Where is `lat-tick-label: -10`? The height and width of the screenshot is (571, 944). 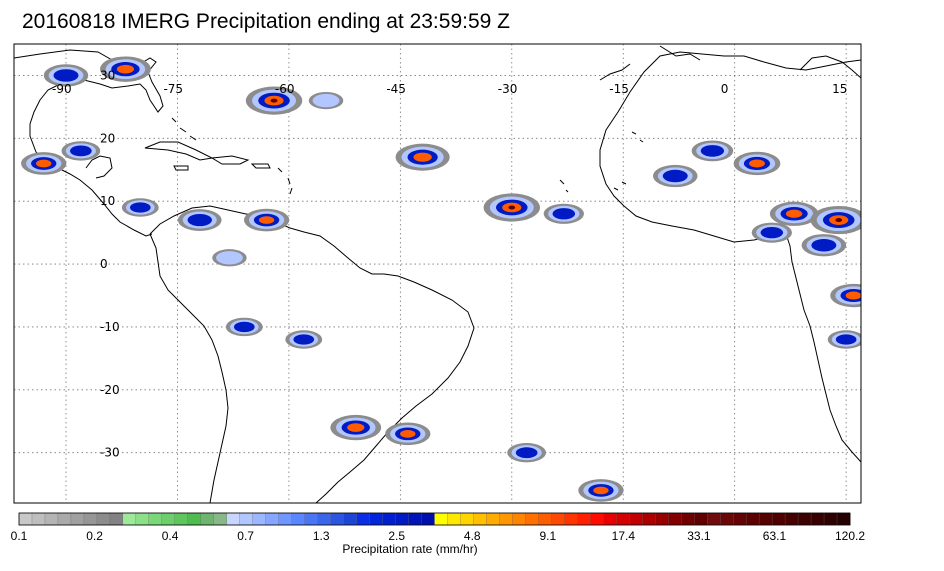 lat-tick-label: -10 is located at coordinates (110, 327).